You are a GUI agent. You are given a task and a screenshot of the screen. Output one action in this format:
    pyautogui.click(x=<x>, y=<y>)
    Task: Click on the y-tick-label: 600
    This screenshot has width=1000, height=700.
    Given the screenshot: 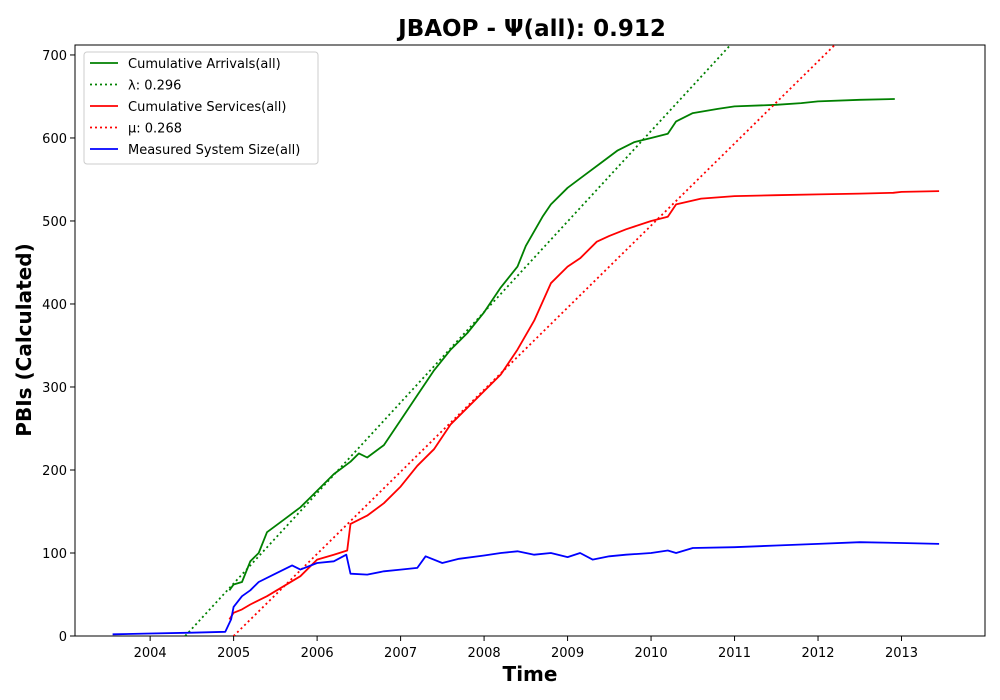 What is the action you would take?
    pyautogui.click(x=54, y=139)
    